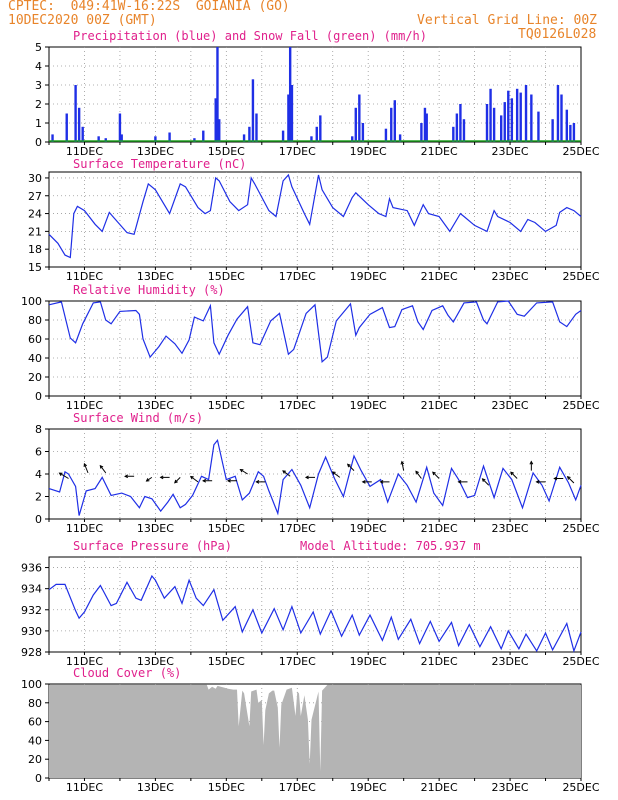 The width and height of the screenshot is (618, 800). What do you see at coordinates (35, 377) in the screenshot?
I see `y-tick-label: 20` at bounding box center [35, 377].